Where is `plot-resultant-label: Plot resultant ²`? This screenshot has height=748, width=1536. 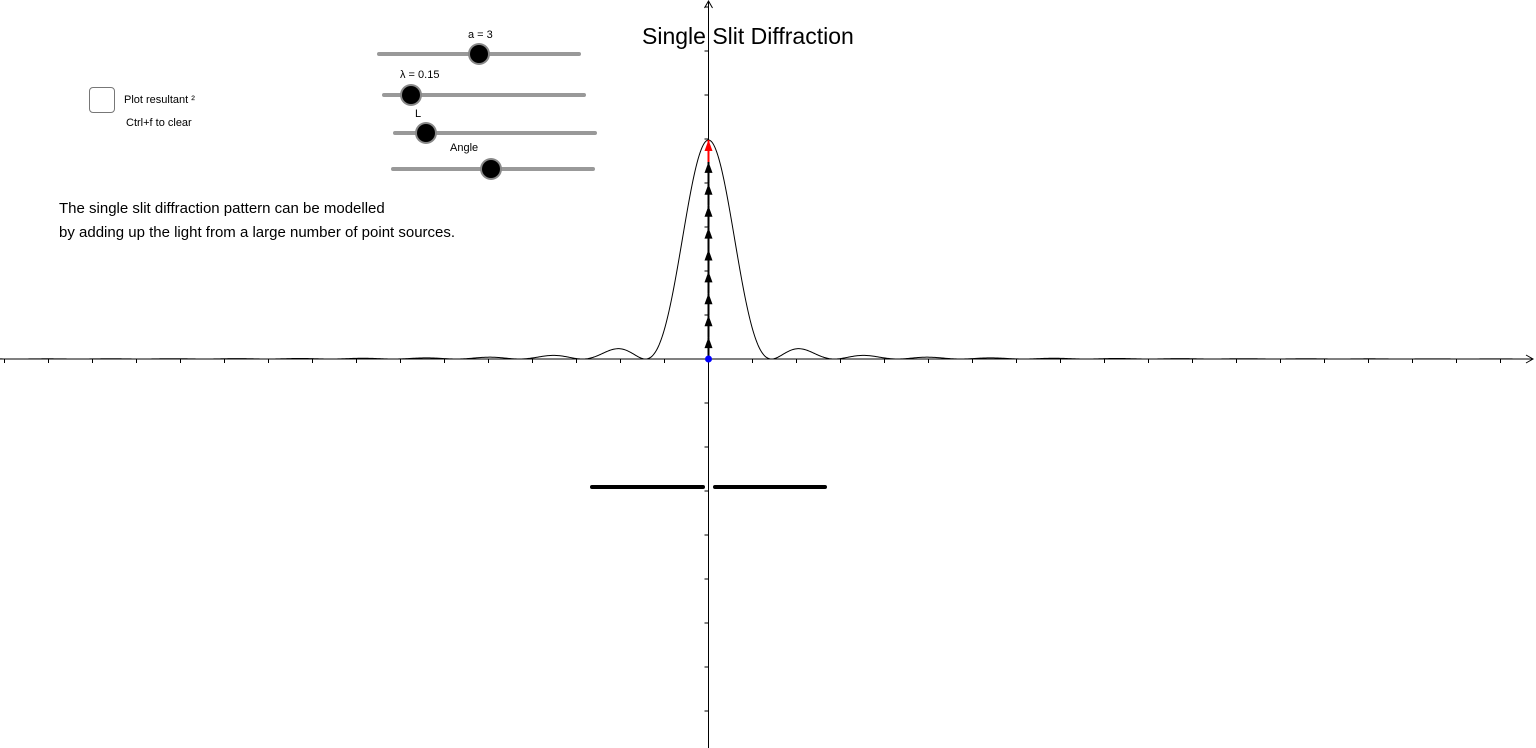 plot-resultant-label: Plot resultant ² is located at coordinates (159, 100).